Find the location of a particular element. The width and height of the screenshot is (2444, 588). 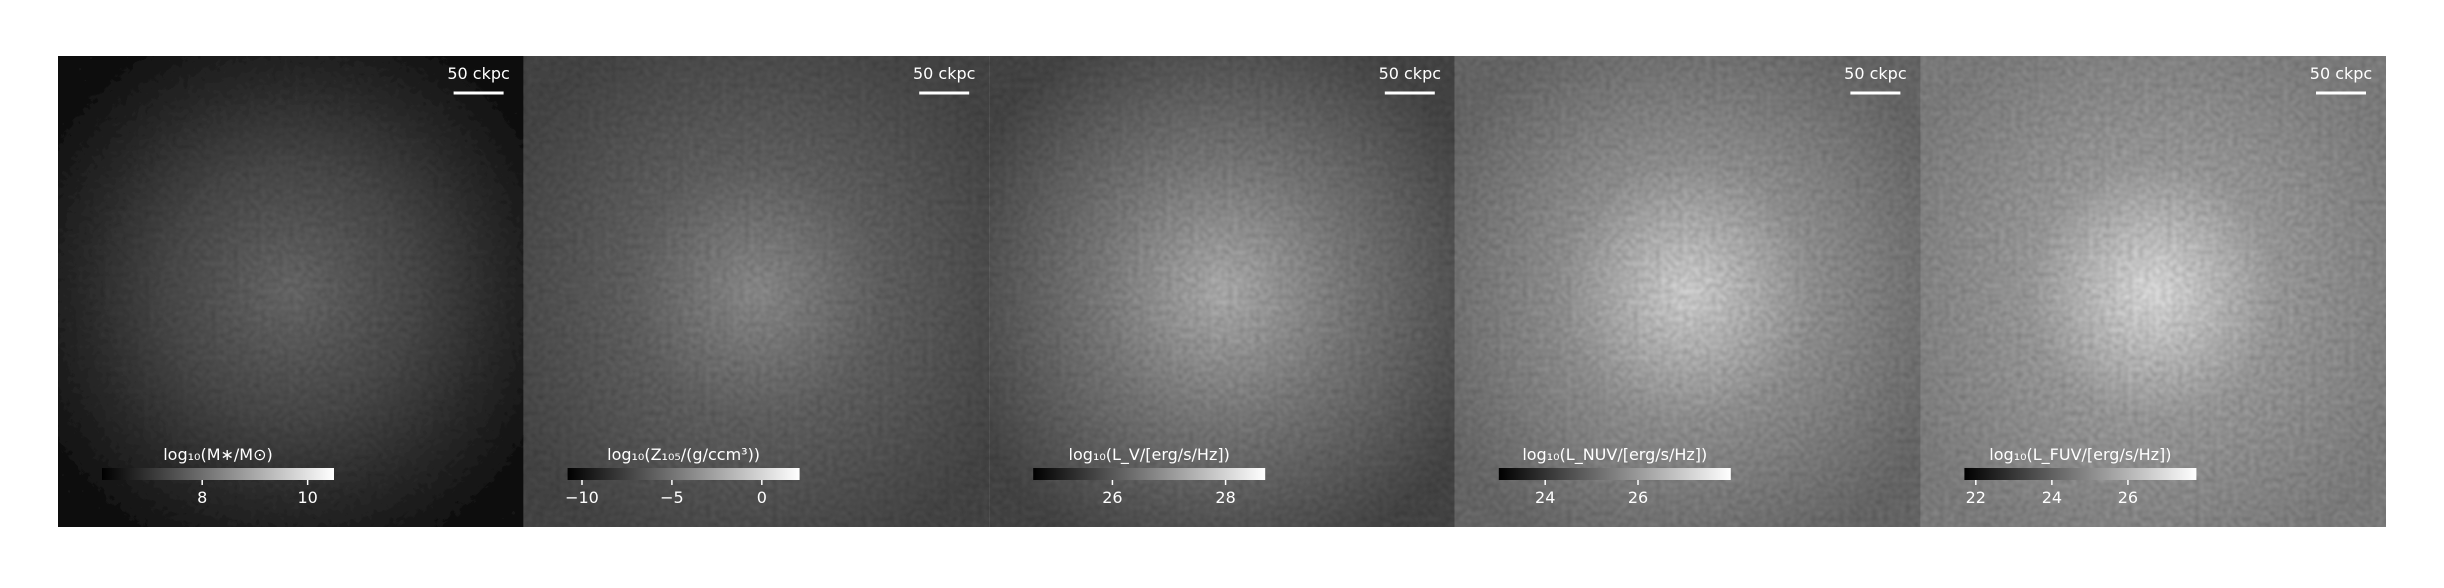

colorbar-label: log₁₀(Z₁₀₅/(g/ccm³)) is located at coordinates (683, 454).